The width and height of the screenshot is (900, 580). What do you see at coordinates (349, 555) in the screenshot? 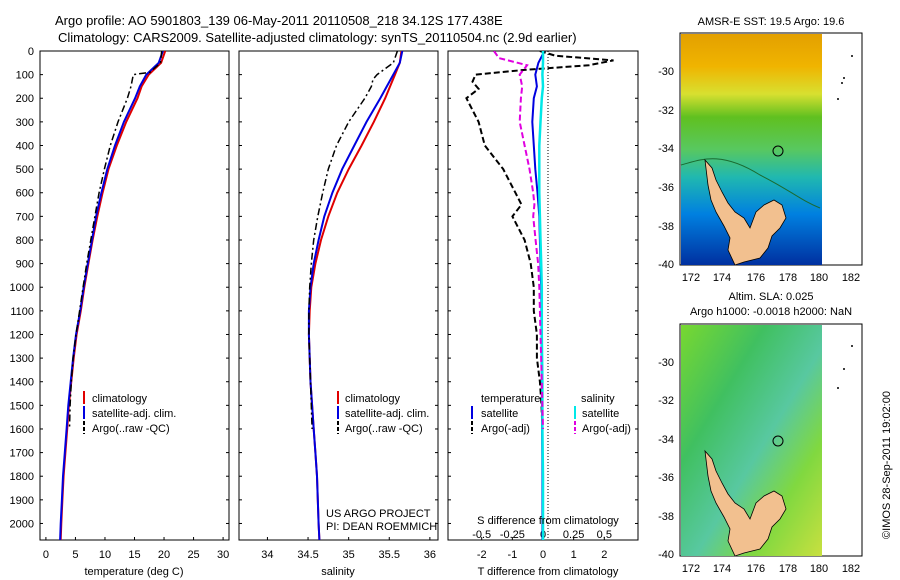
I see `x-tick-label: 35` at bounding box center [349, 555].